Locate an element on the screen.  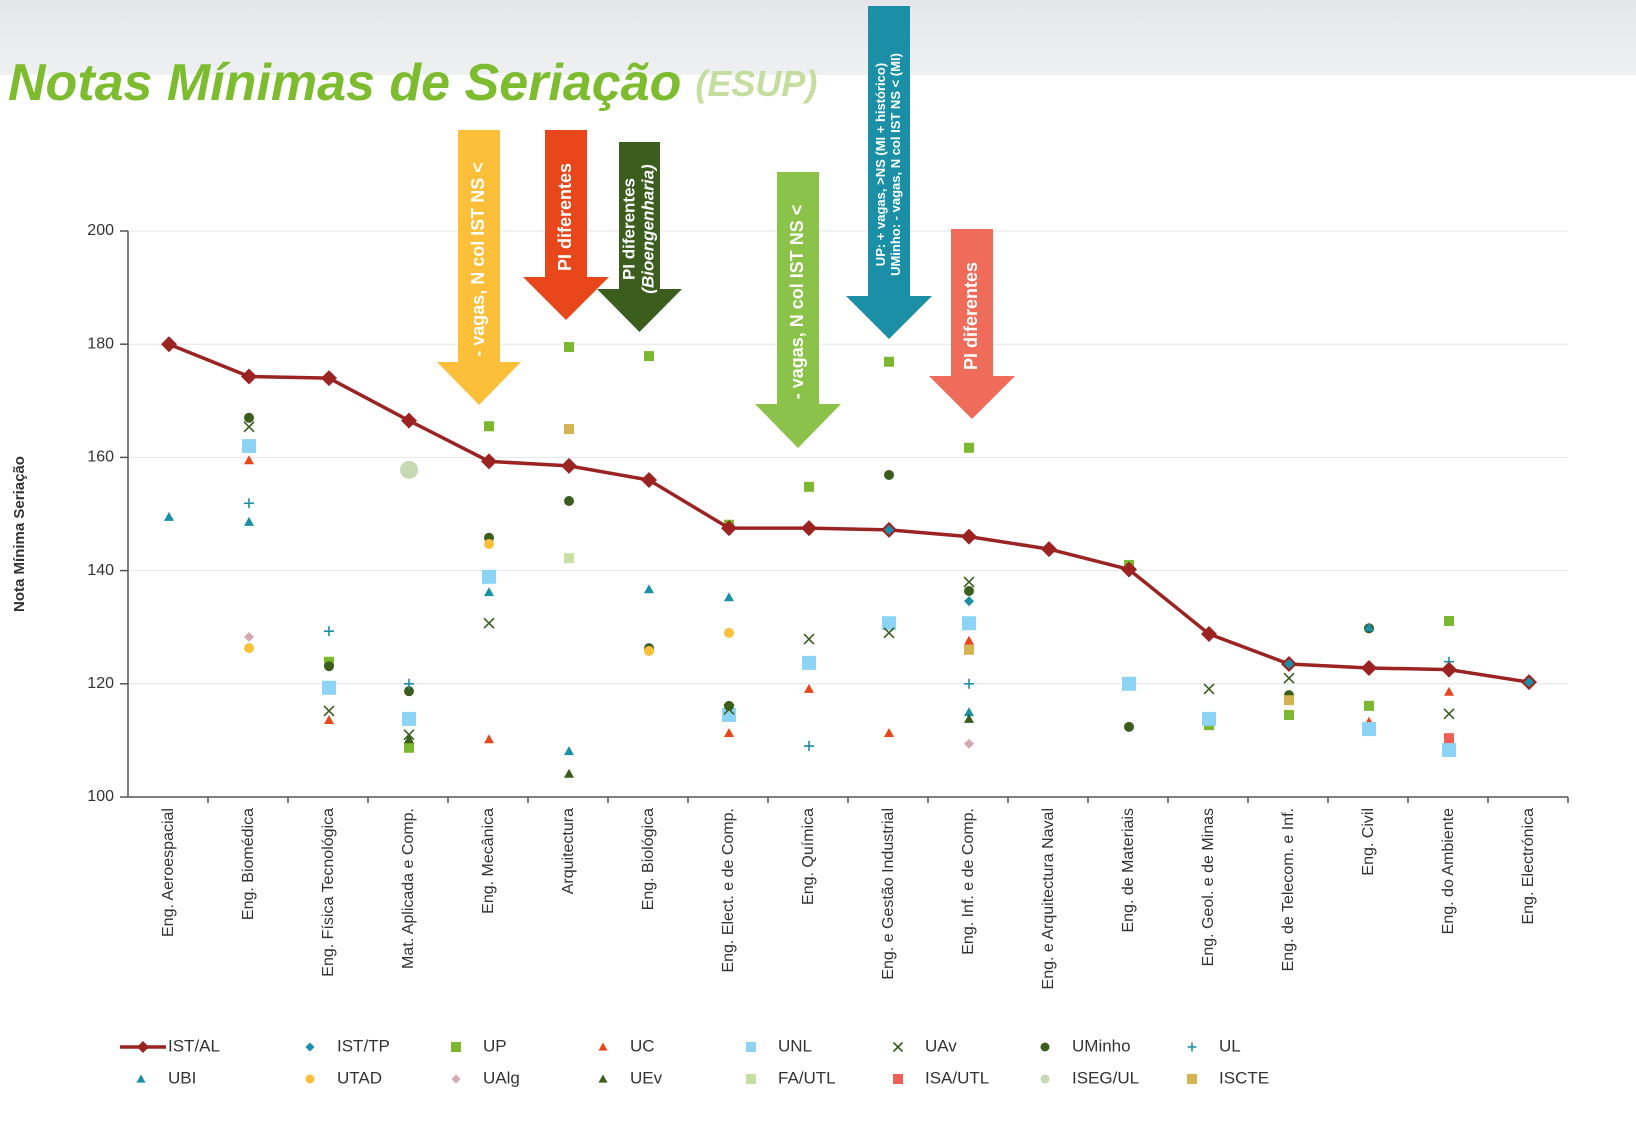
y-tick-label: 120 is located at coordinates (100, 683).